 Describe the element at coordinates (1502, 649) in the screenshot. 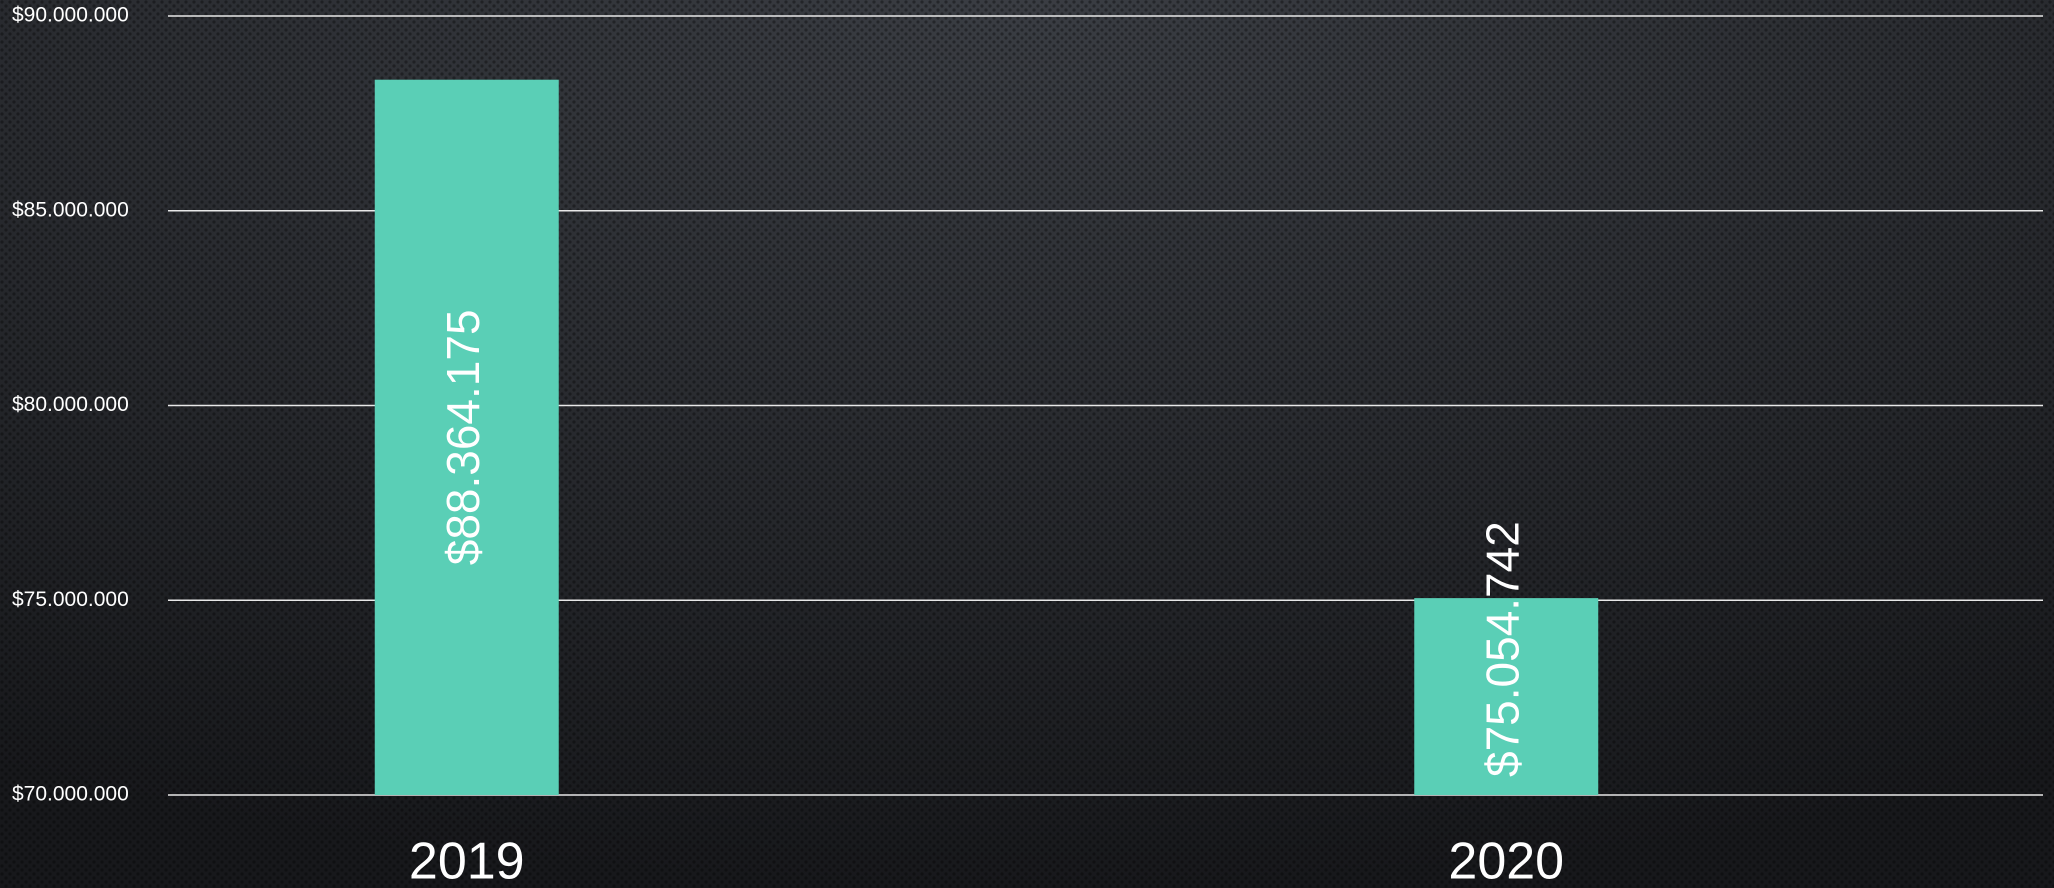

I see `value-label: $75.054.742` at that location.